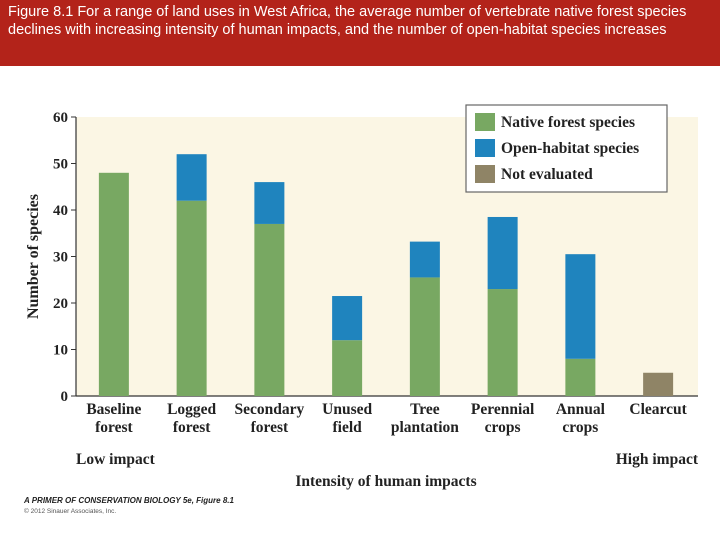 The image size is (720, 545). What do you see at coordinates (33, 256) in the screenshot?
I see `y-axis-label: Number of species` at bounding box center [33, 256].